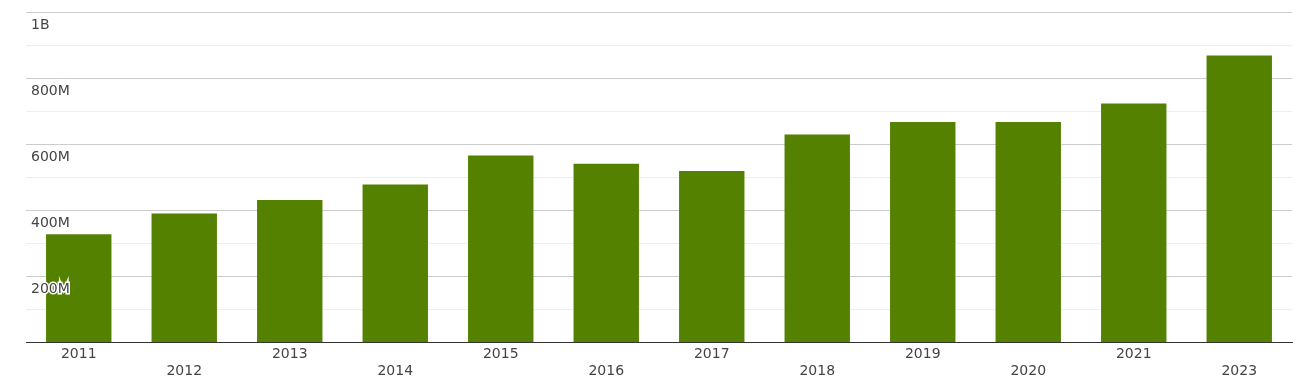  What do you see at coordinates (922, 353) in the screenshot?
I see `x-tick-label: 2019` at bounding box center [922, 353].